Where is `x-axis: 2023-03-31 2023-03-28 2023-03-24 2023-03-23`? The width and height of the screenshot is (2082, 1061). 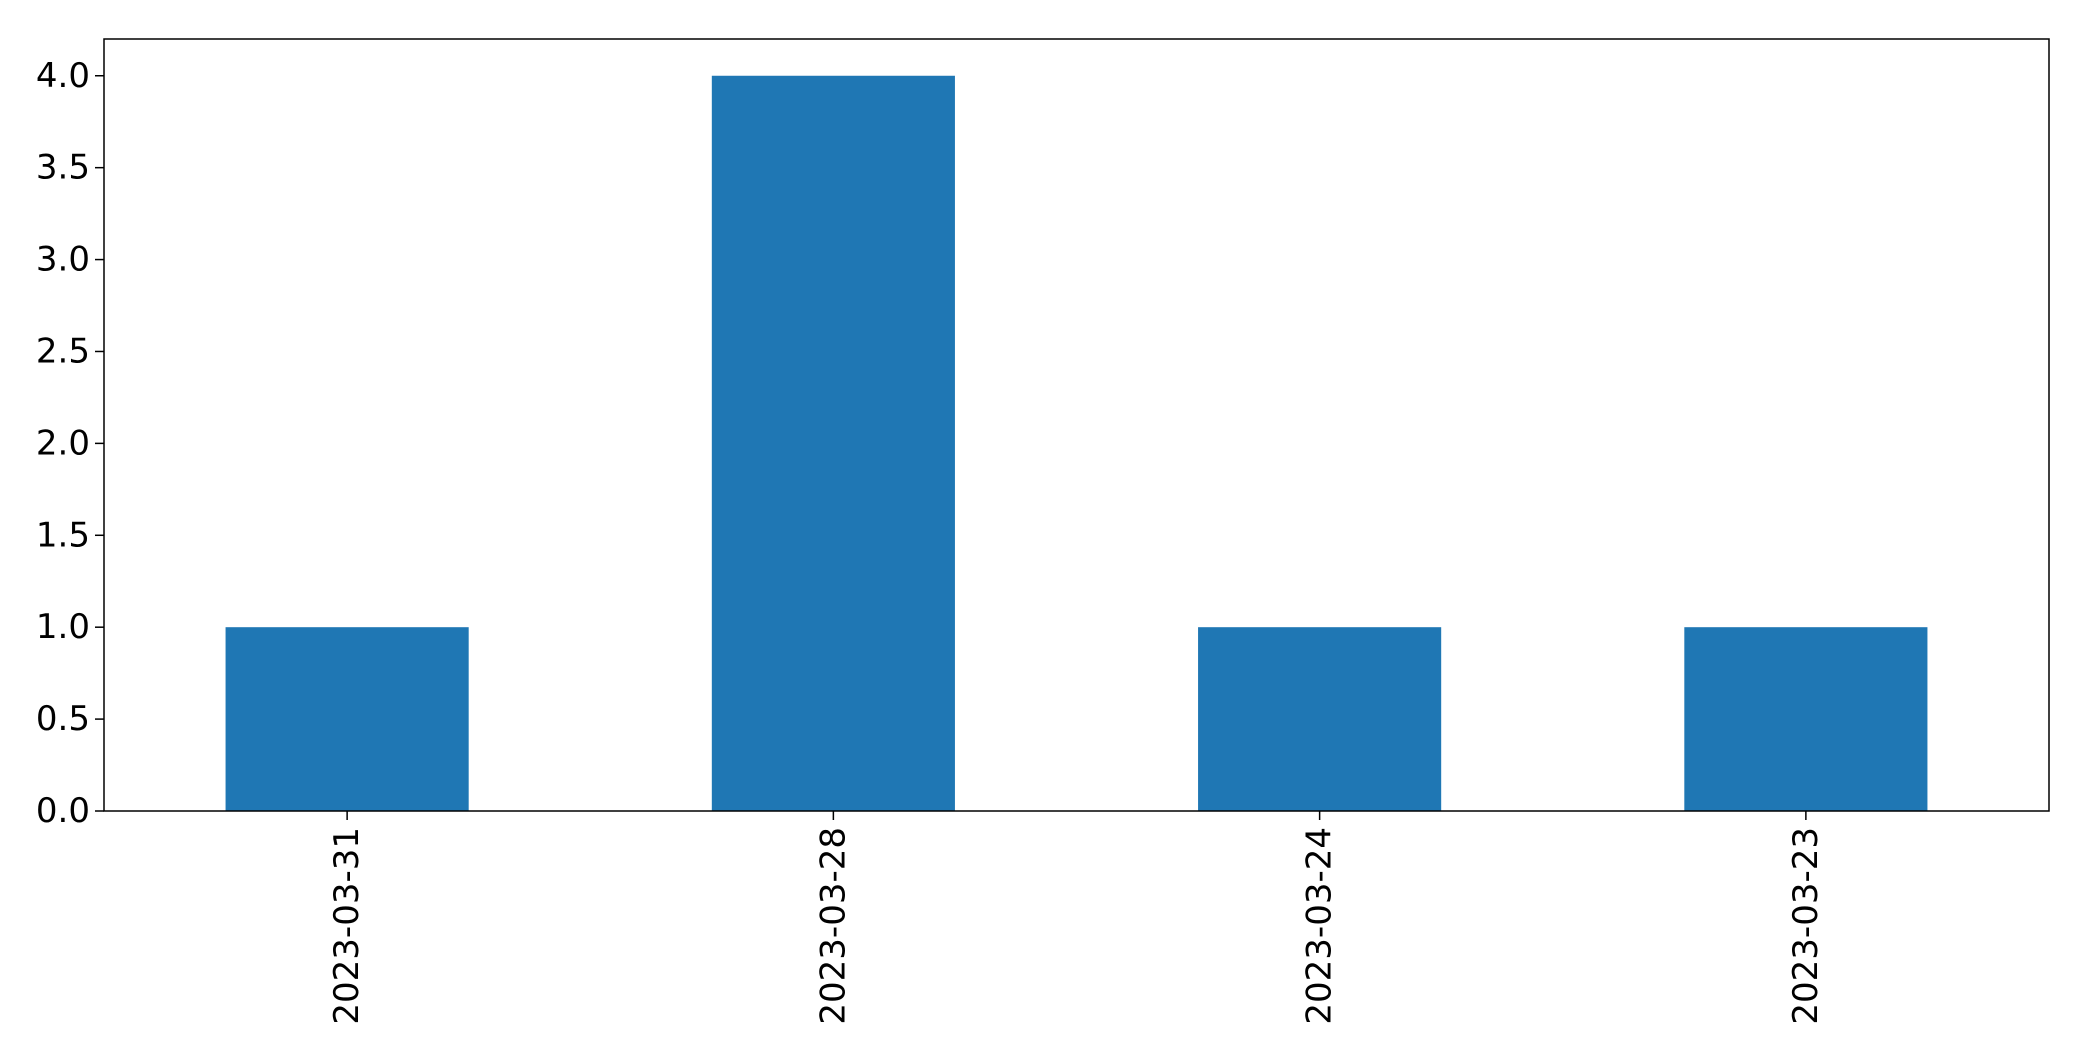
x-axis: 2023-03-31 2023-03-28 2023-03-24 2023-03-23 is located at coordinates (1076, 918).